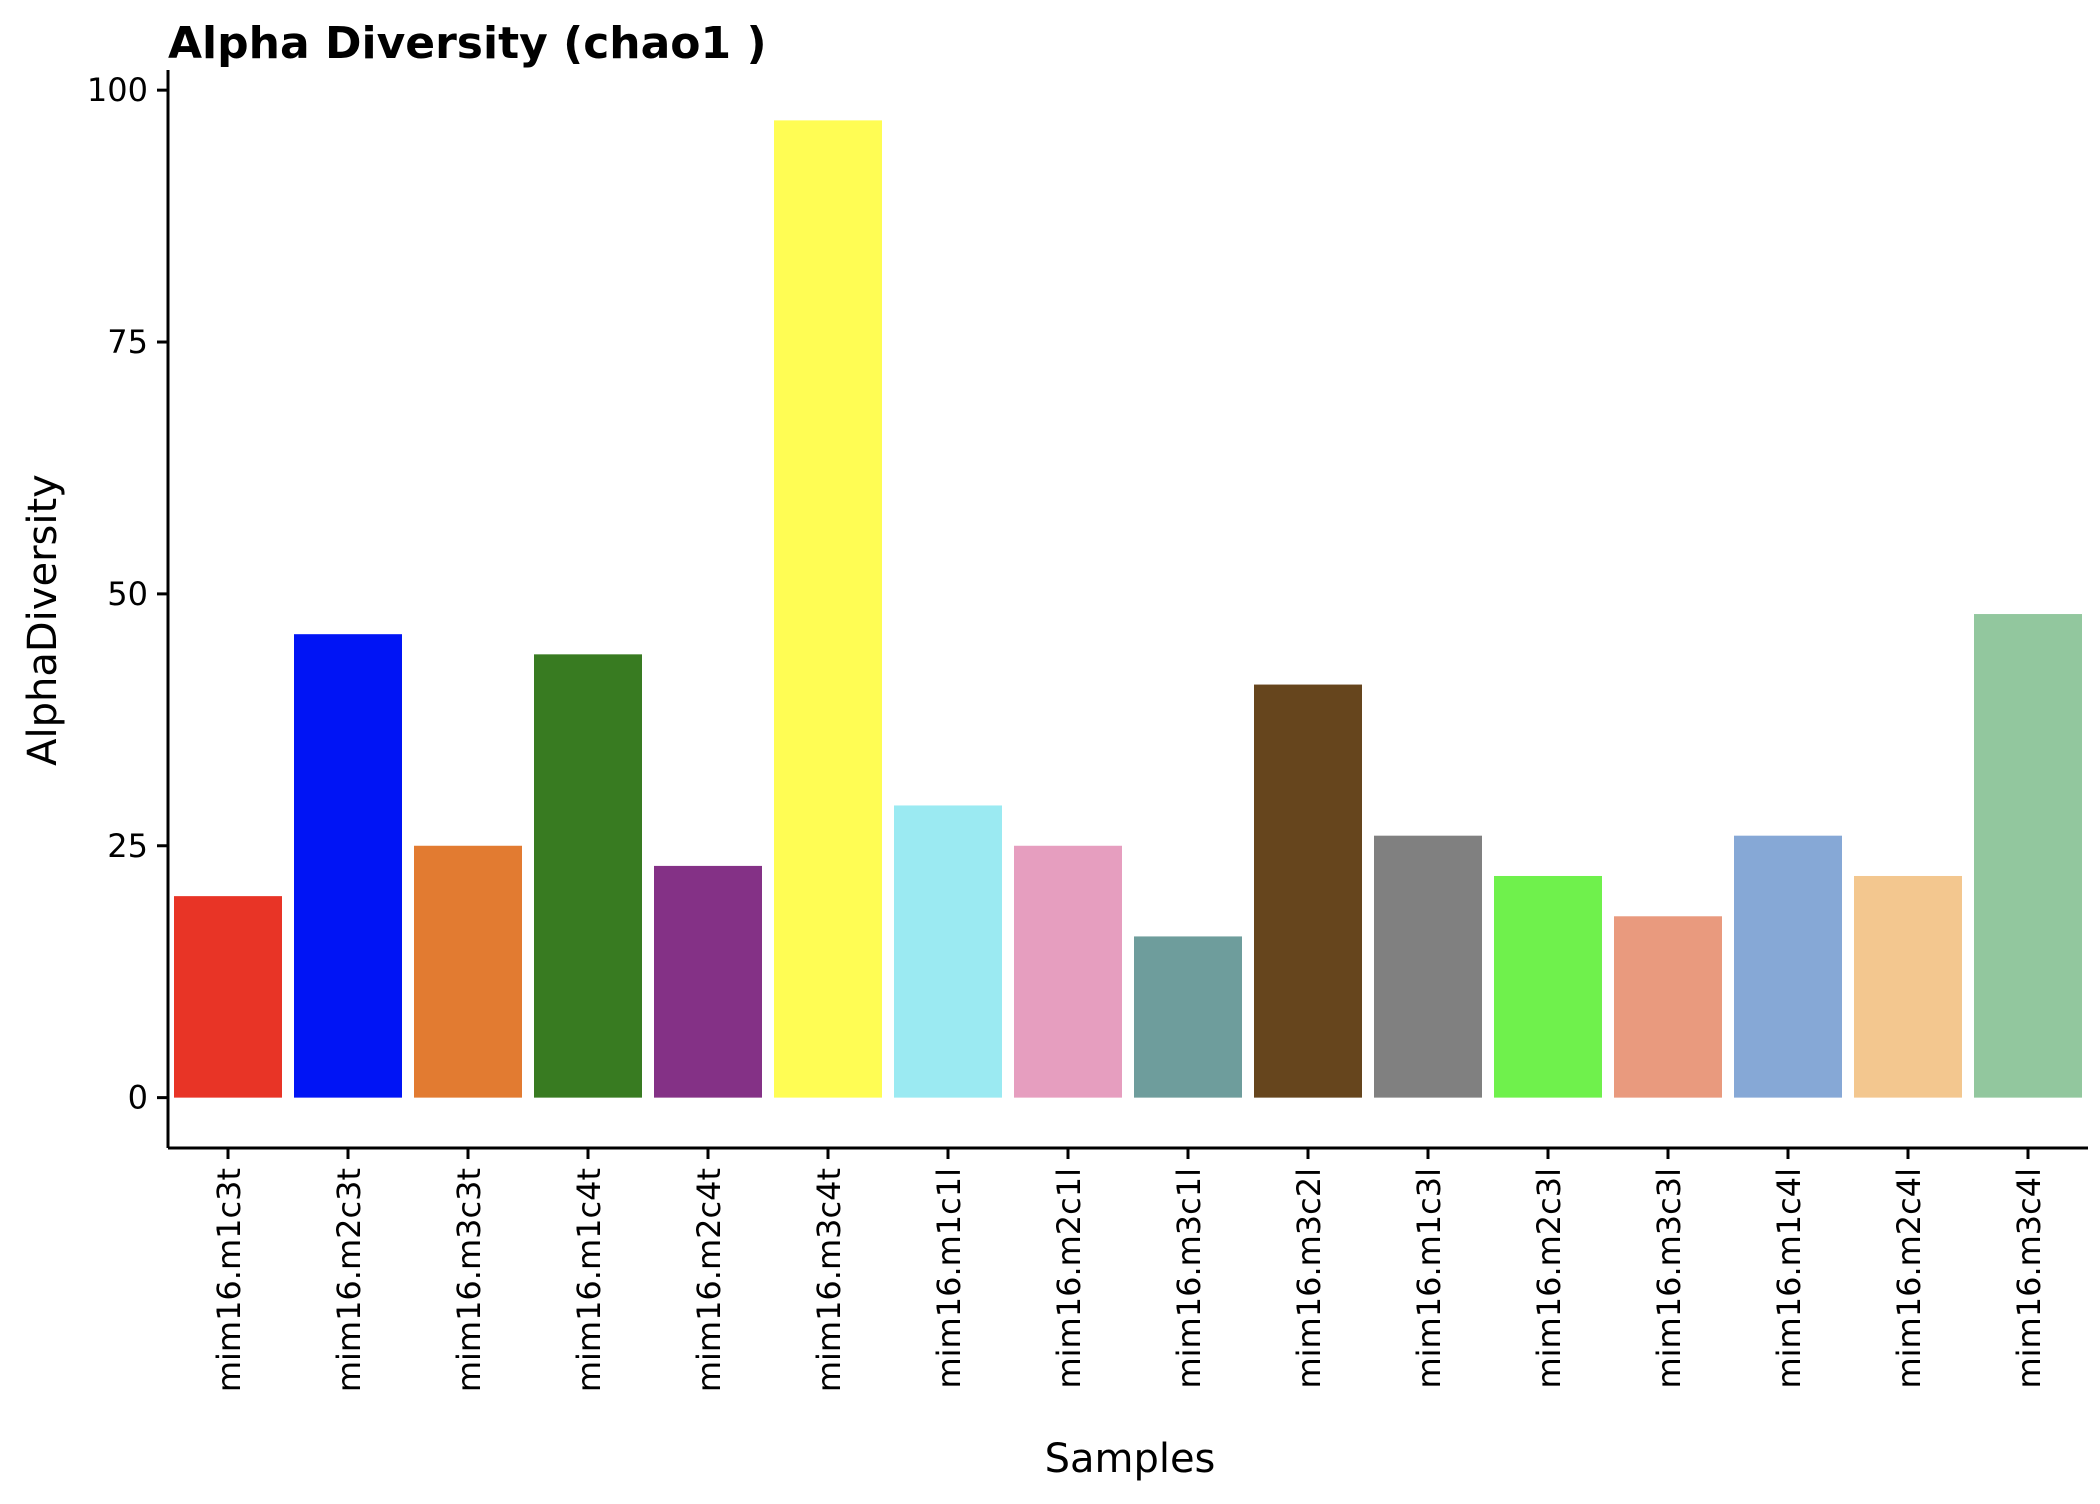 The height and width of the screenshot is (1504, 2100). I want to click on x-tick-label: mim16.m3c2l, so click(1309, 1278).